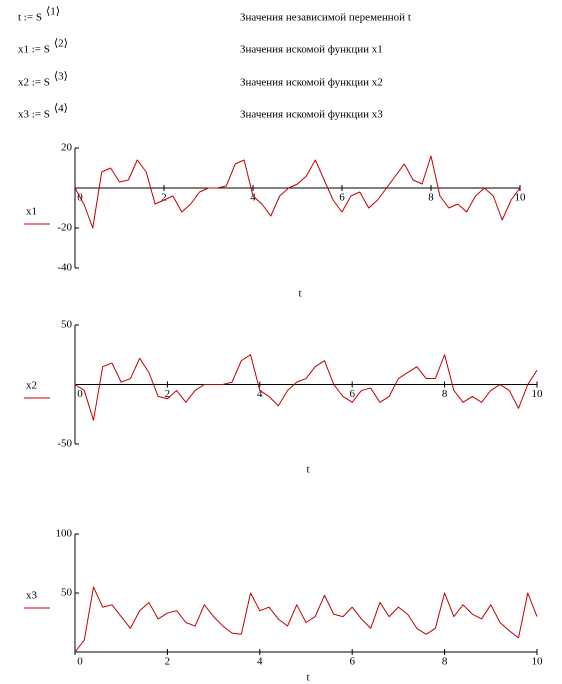 The height and width of the screenshot is (684, 562). Describe the element at coordinates (61, 77) in the screenshot. I see `definition-index: ⟨3⟩` at that location.